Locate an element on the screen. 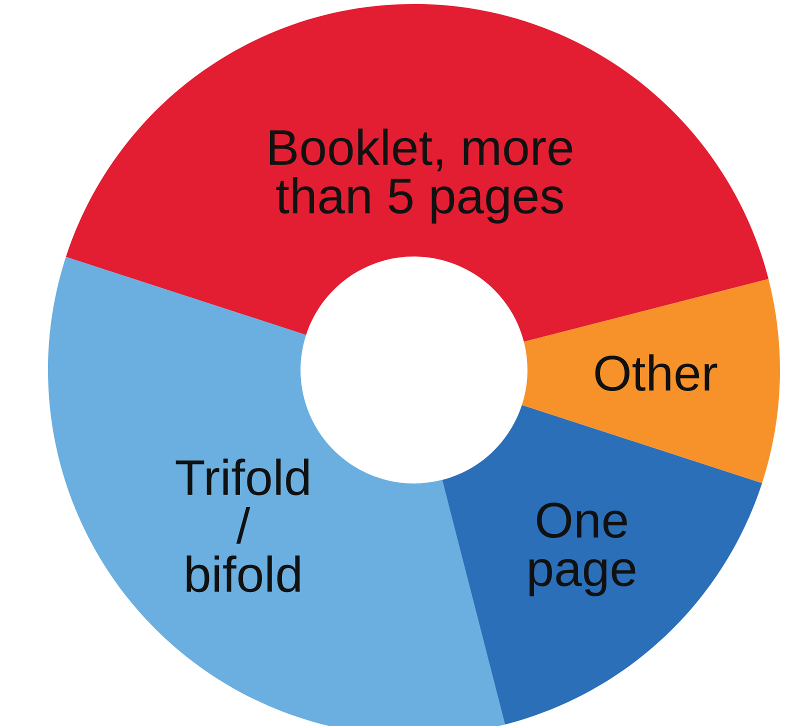 The height and width of the screenshot is (726, 809). slice-label: Booklet, more than 5 pages is located at coordinates (421, 176).